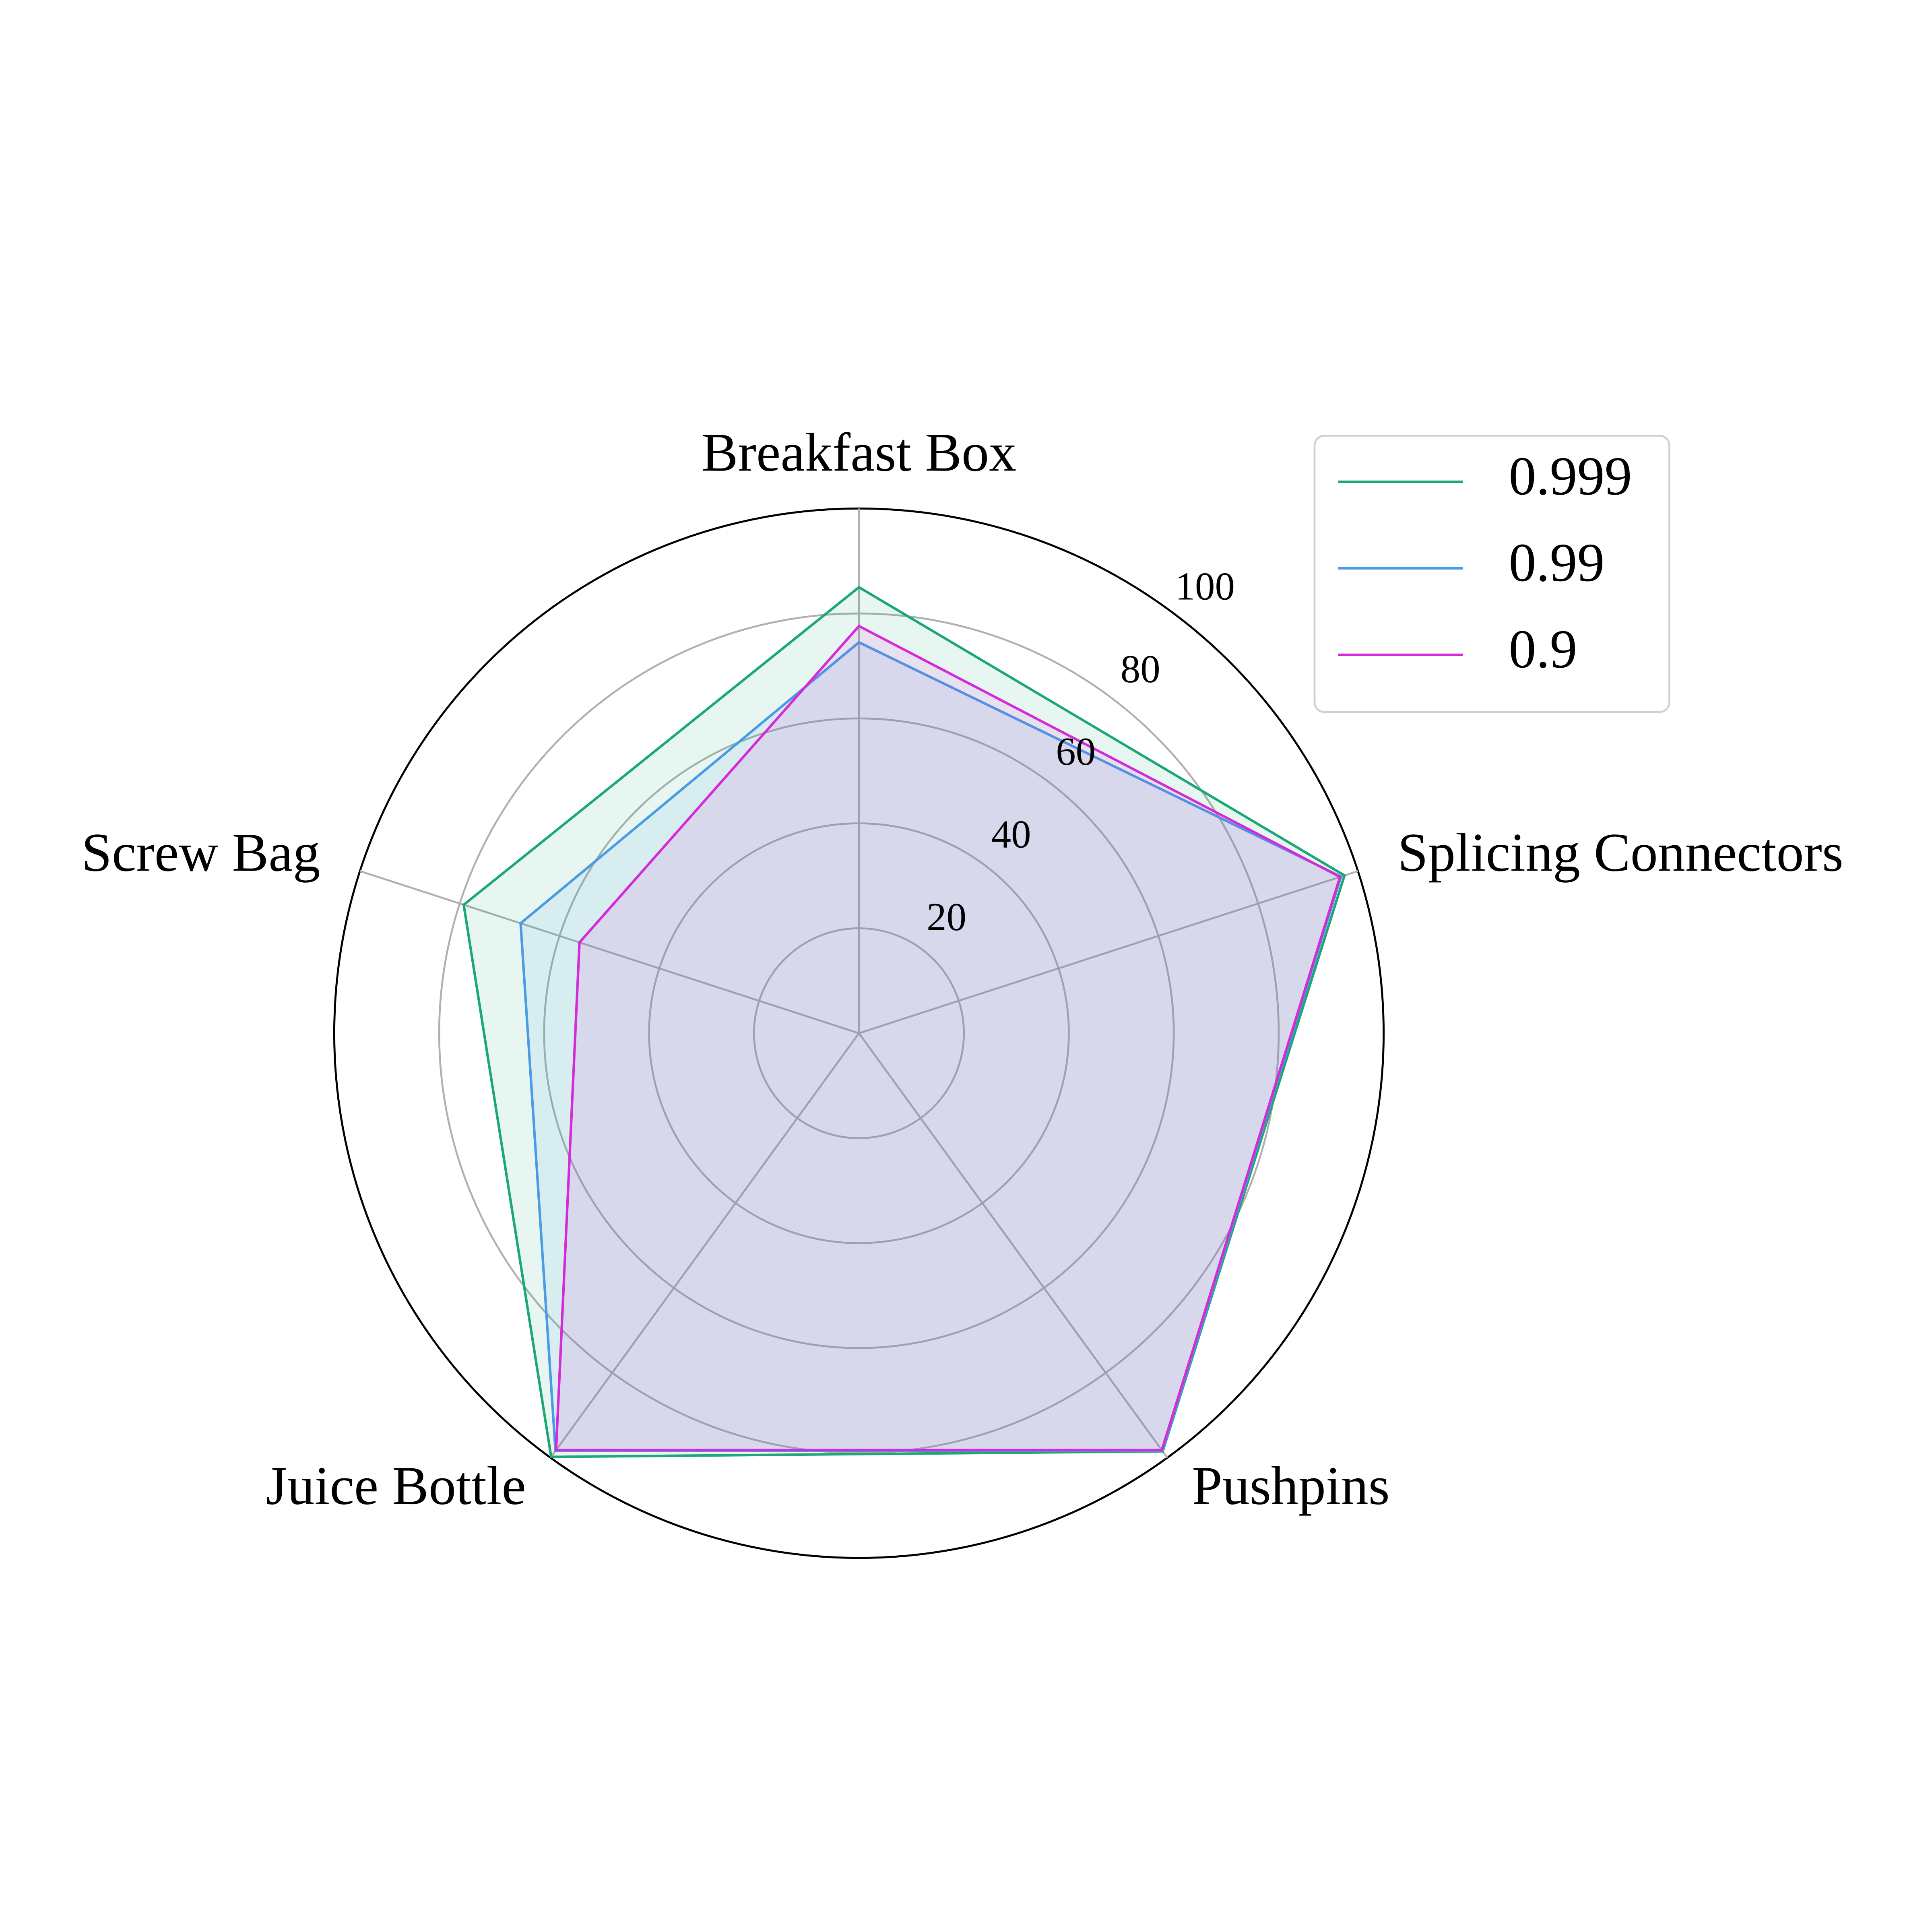 The height and width of the screenshot is (1932, 1932). I want to click on r-tick-label: 20, so click(946, 917).